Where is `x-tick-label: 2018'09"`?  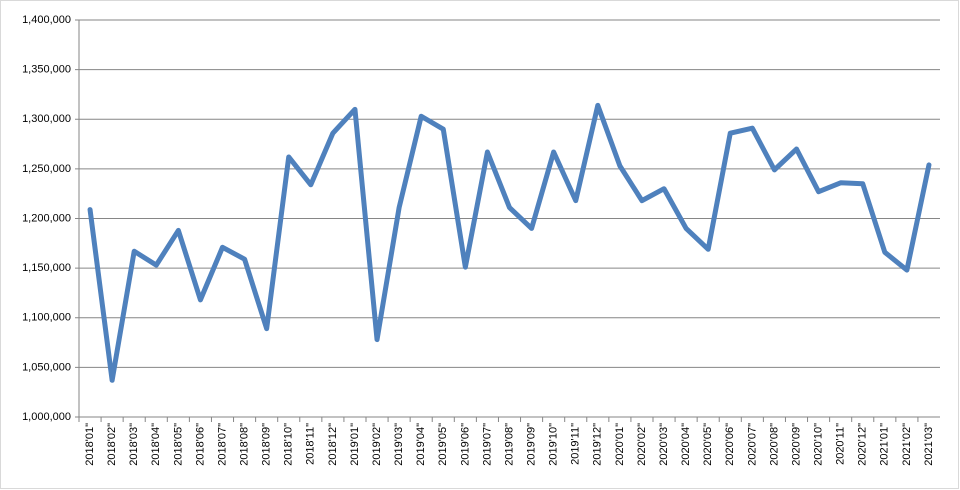 x-tick-label: 2018'09" is located at coordinates (267, 444).